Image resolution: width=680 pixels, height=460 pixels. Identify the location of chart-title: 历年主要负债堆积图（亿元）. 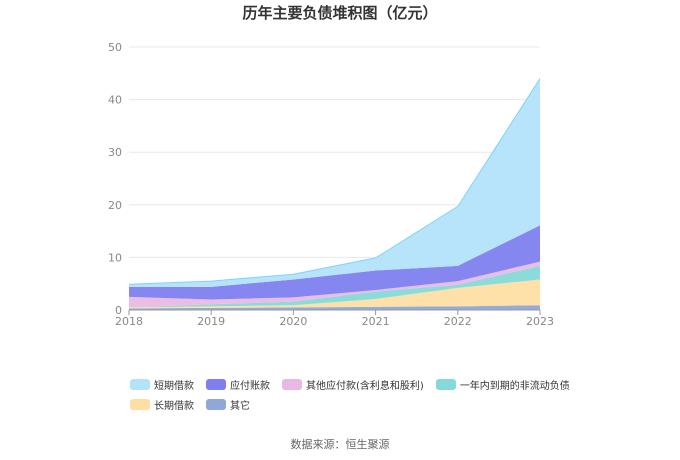
(340, 13).